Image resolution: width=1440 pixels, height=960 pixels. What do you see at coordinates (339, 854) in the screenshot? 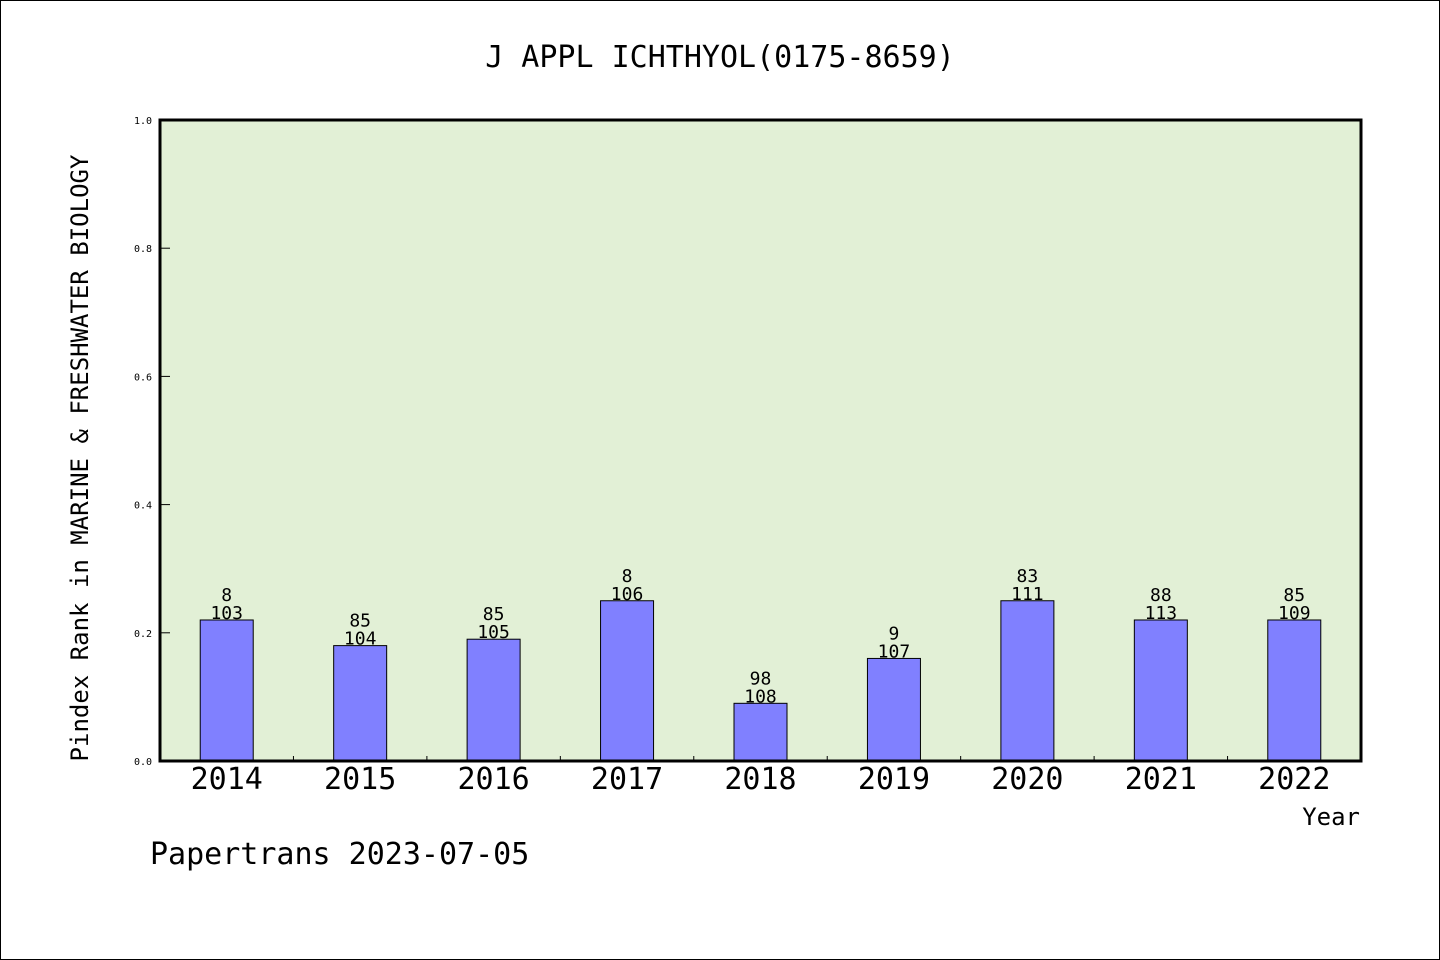
I see `footer-stamp: Papertrans 2023-07-05` at bounding box center [339, 854].